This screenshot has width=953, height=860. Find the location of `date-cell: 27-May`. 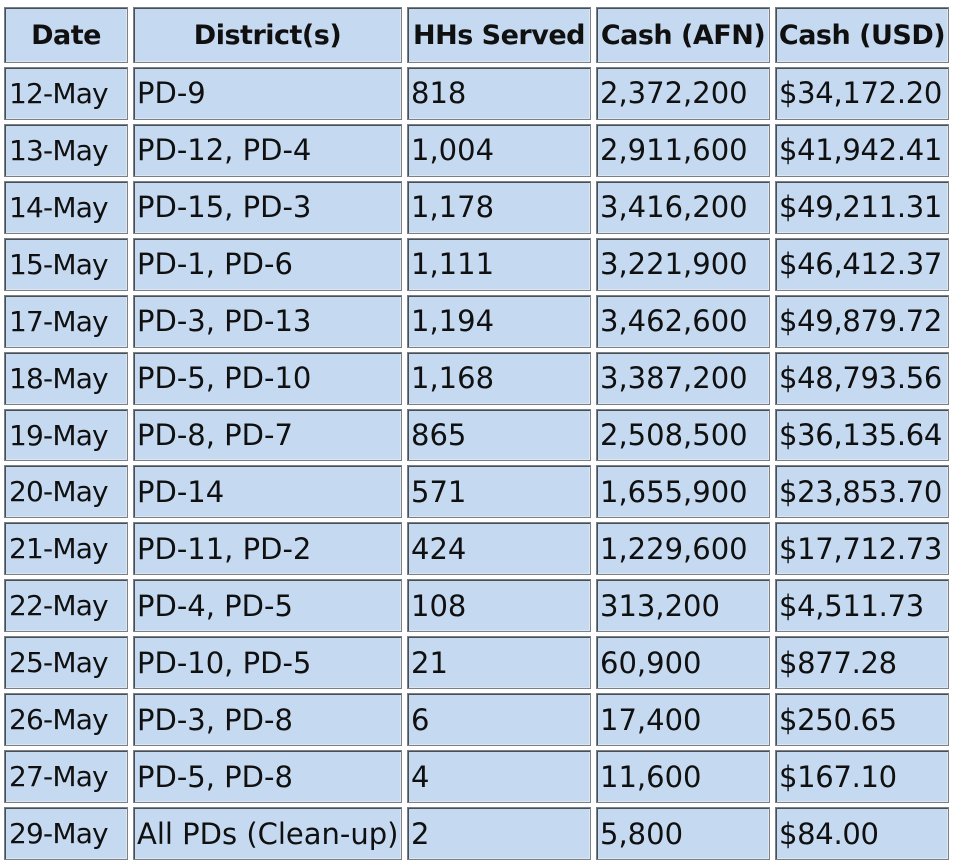

date-cell: 27-May is located at coordinates (66, 777).